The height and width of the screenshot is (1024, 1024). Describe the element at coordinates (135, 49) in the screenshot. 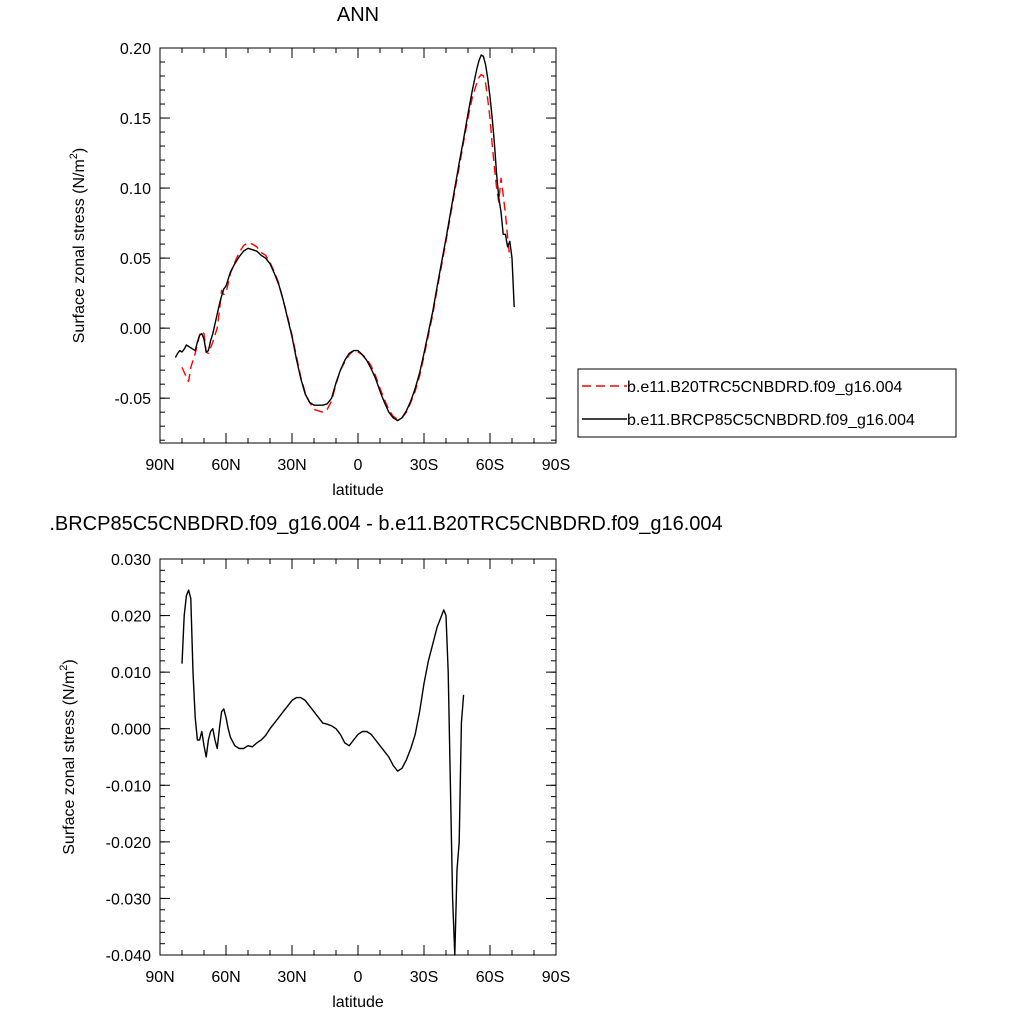

I see `y-tick-label: 0.20` at that location.